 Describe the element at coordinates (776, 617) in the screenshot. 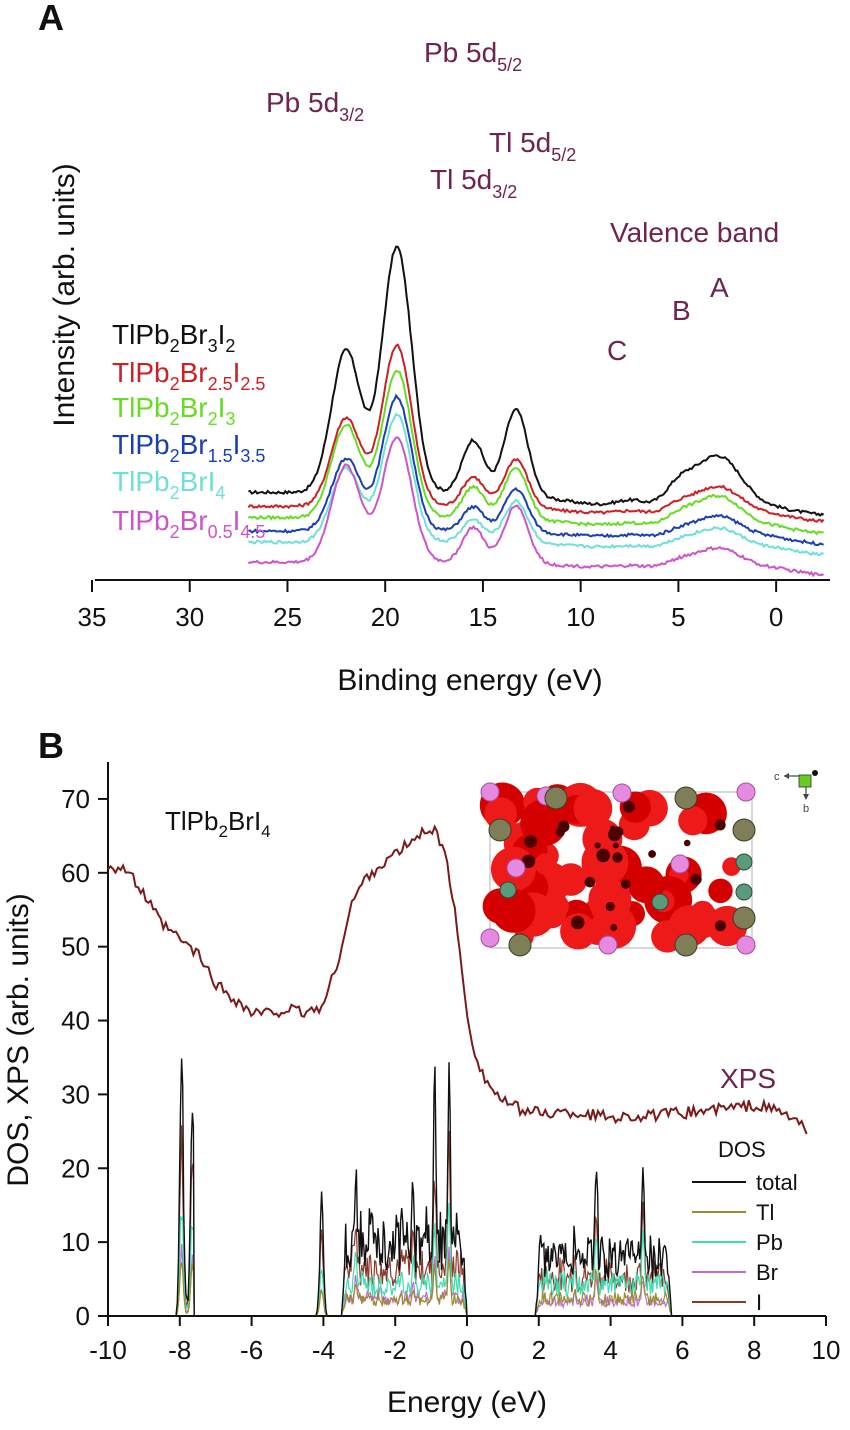

I see `panel-a-x-tick-label: 0` at that location.